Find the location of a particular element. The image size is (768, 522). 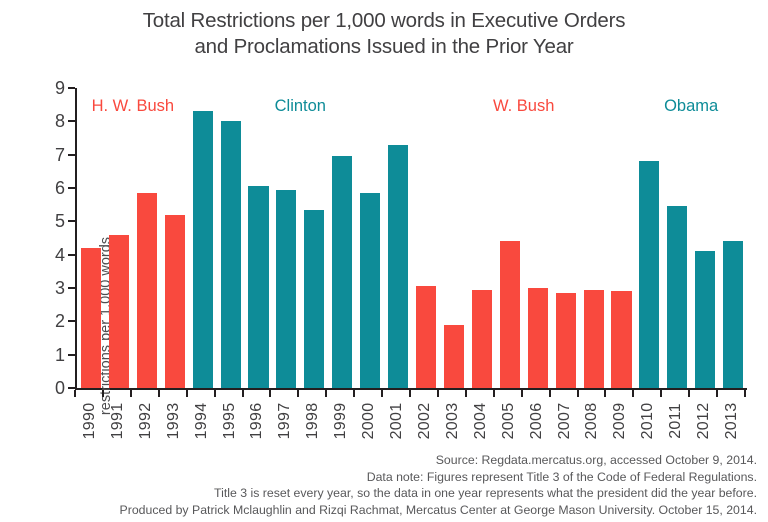

year-label-2003: 2003 is located at coordinates (452, 421).